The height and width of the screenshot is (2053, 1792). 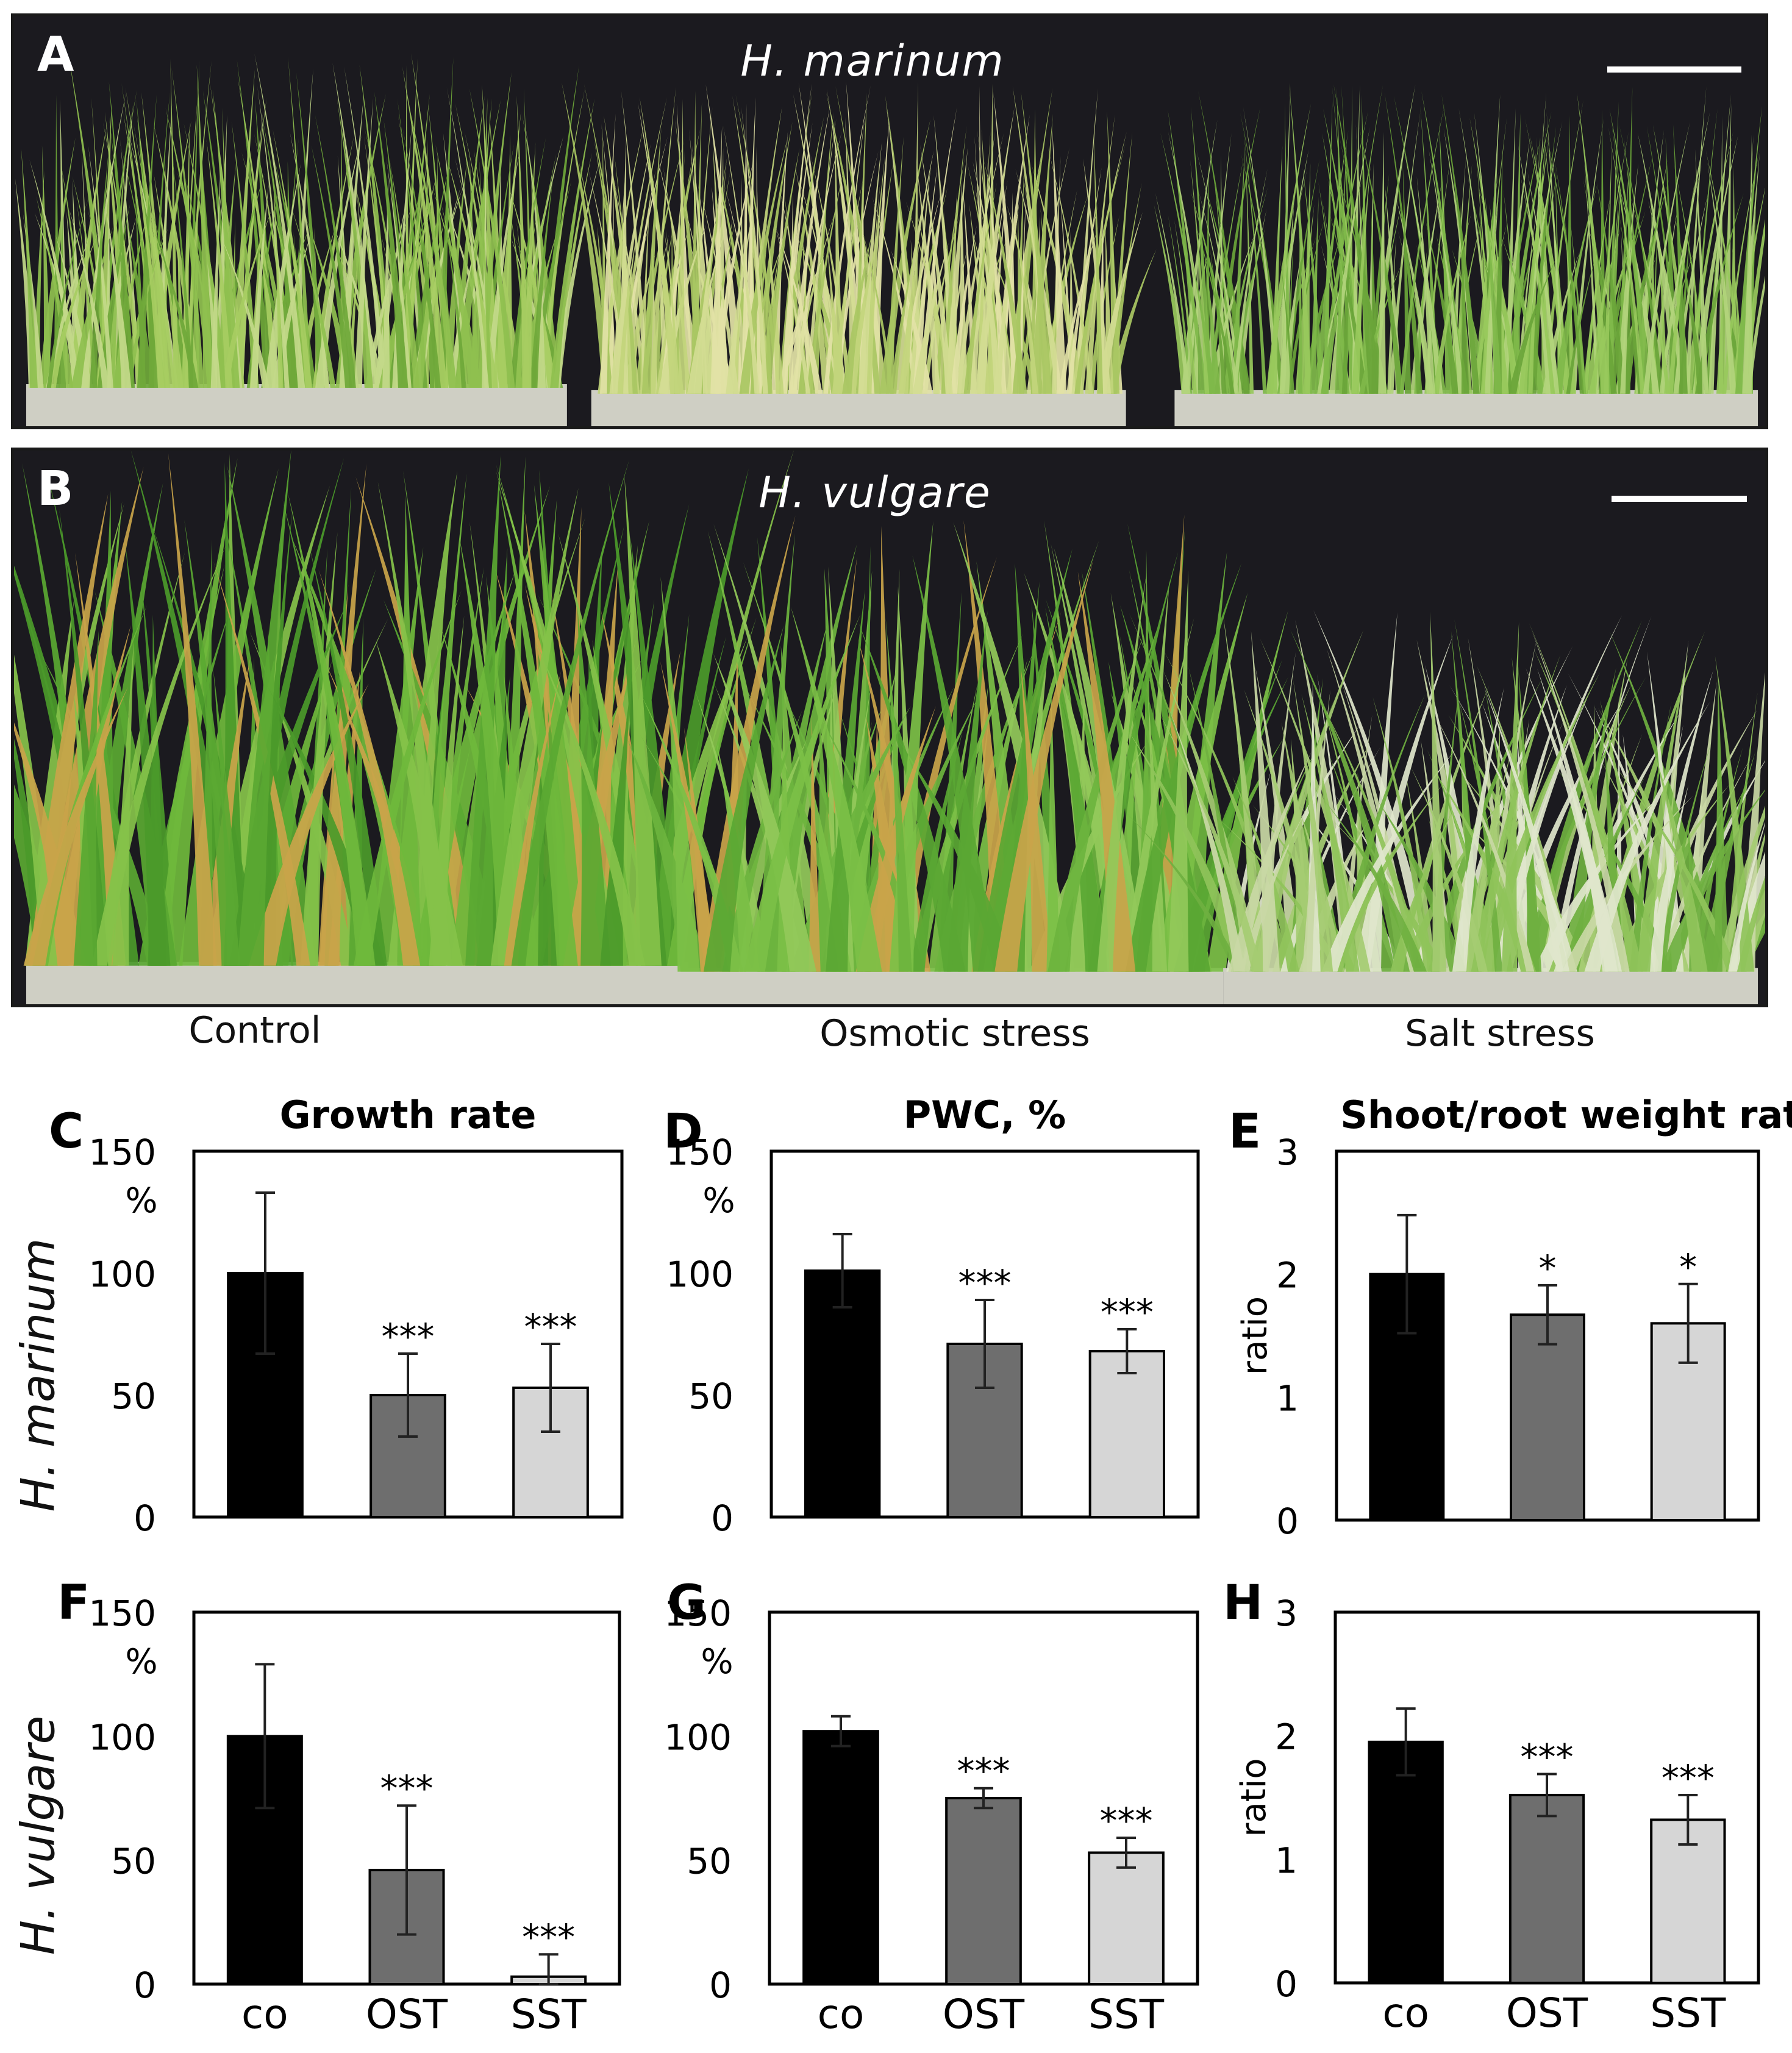 I want to click on panel-label-b: B, so click(x=55, y=489).